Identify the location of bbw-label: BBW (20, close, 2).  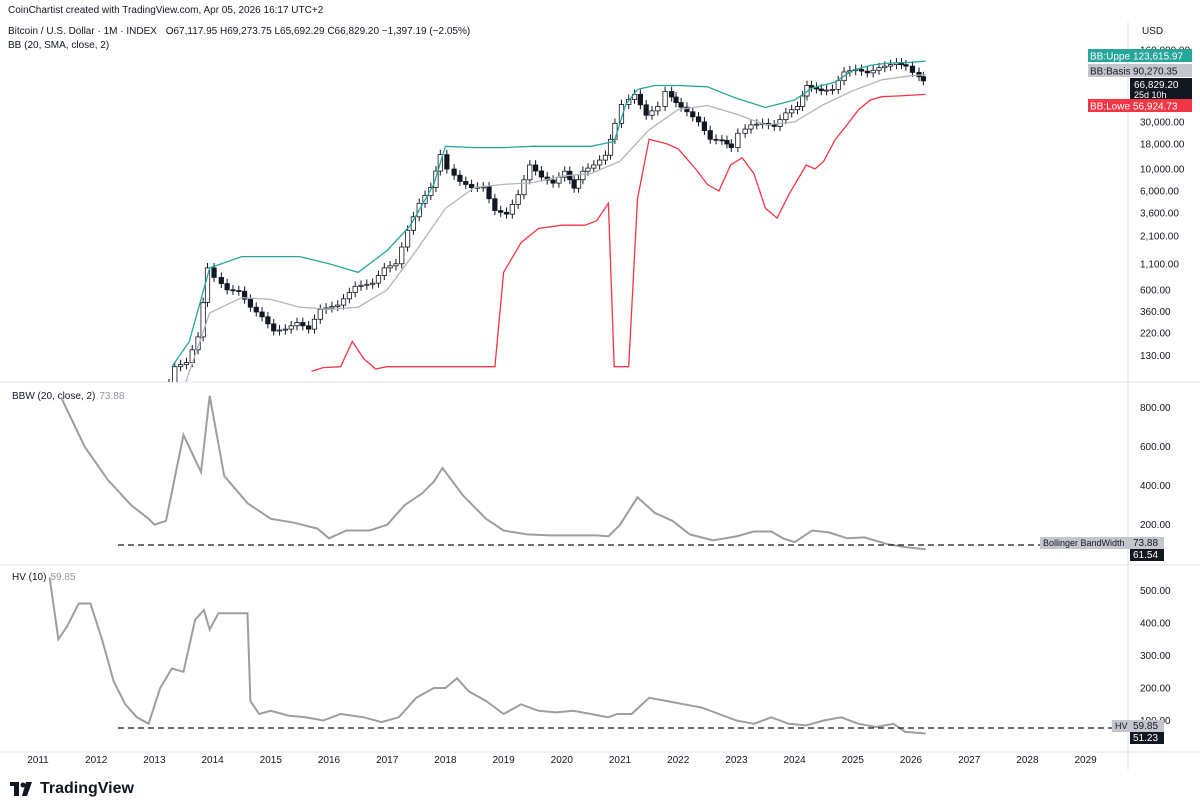
(54, 396).